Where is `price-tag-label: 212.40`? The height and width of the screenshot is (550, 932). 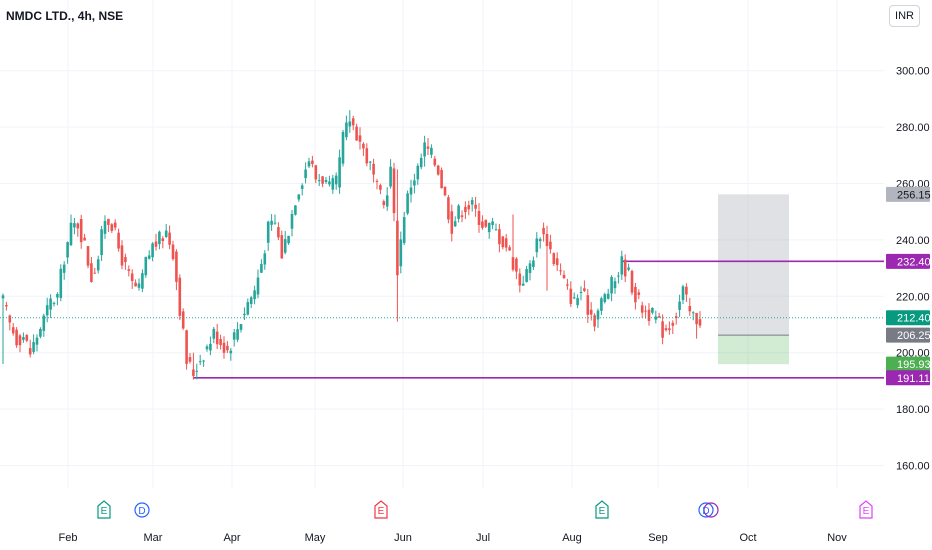 price-tag-label: 212.40 is located at coordinates (914, 319).